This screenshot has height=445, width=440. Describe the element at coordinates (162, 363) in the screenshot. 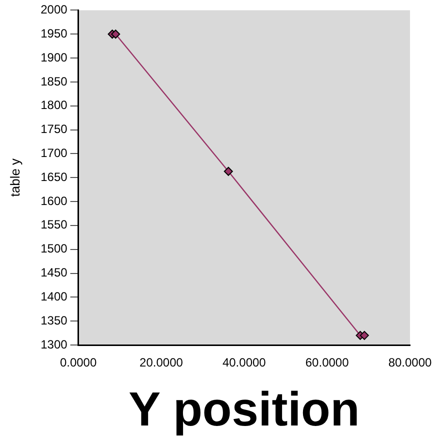

I see `x-tick-label: 20.0000` at that location.